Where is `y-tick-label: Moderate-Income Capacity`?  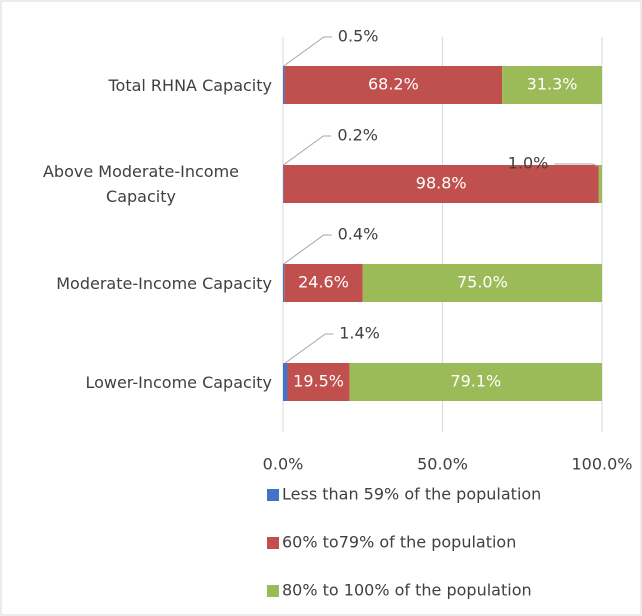
y-tick-label: Moderate-Income Capacity is located at coordinates (164, 283).